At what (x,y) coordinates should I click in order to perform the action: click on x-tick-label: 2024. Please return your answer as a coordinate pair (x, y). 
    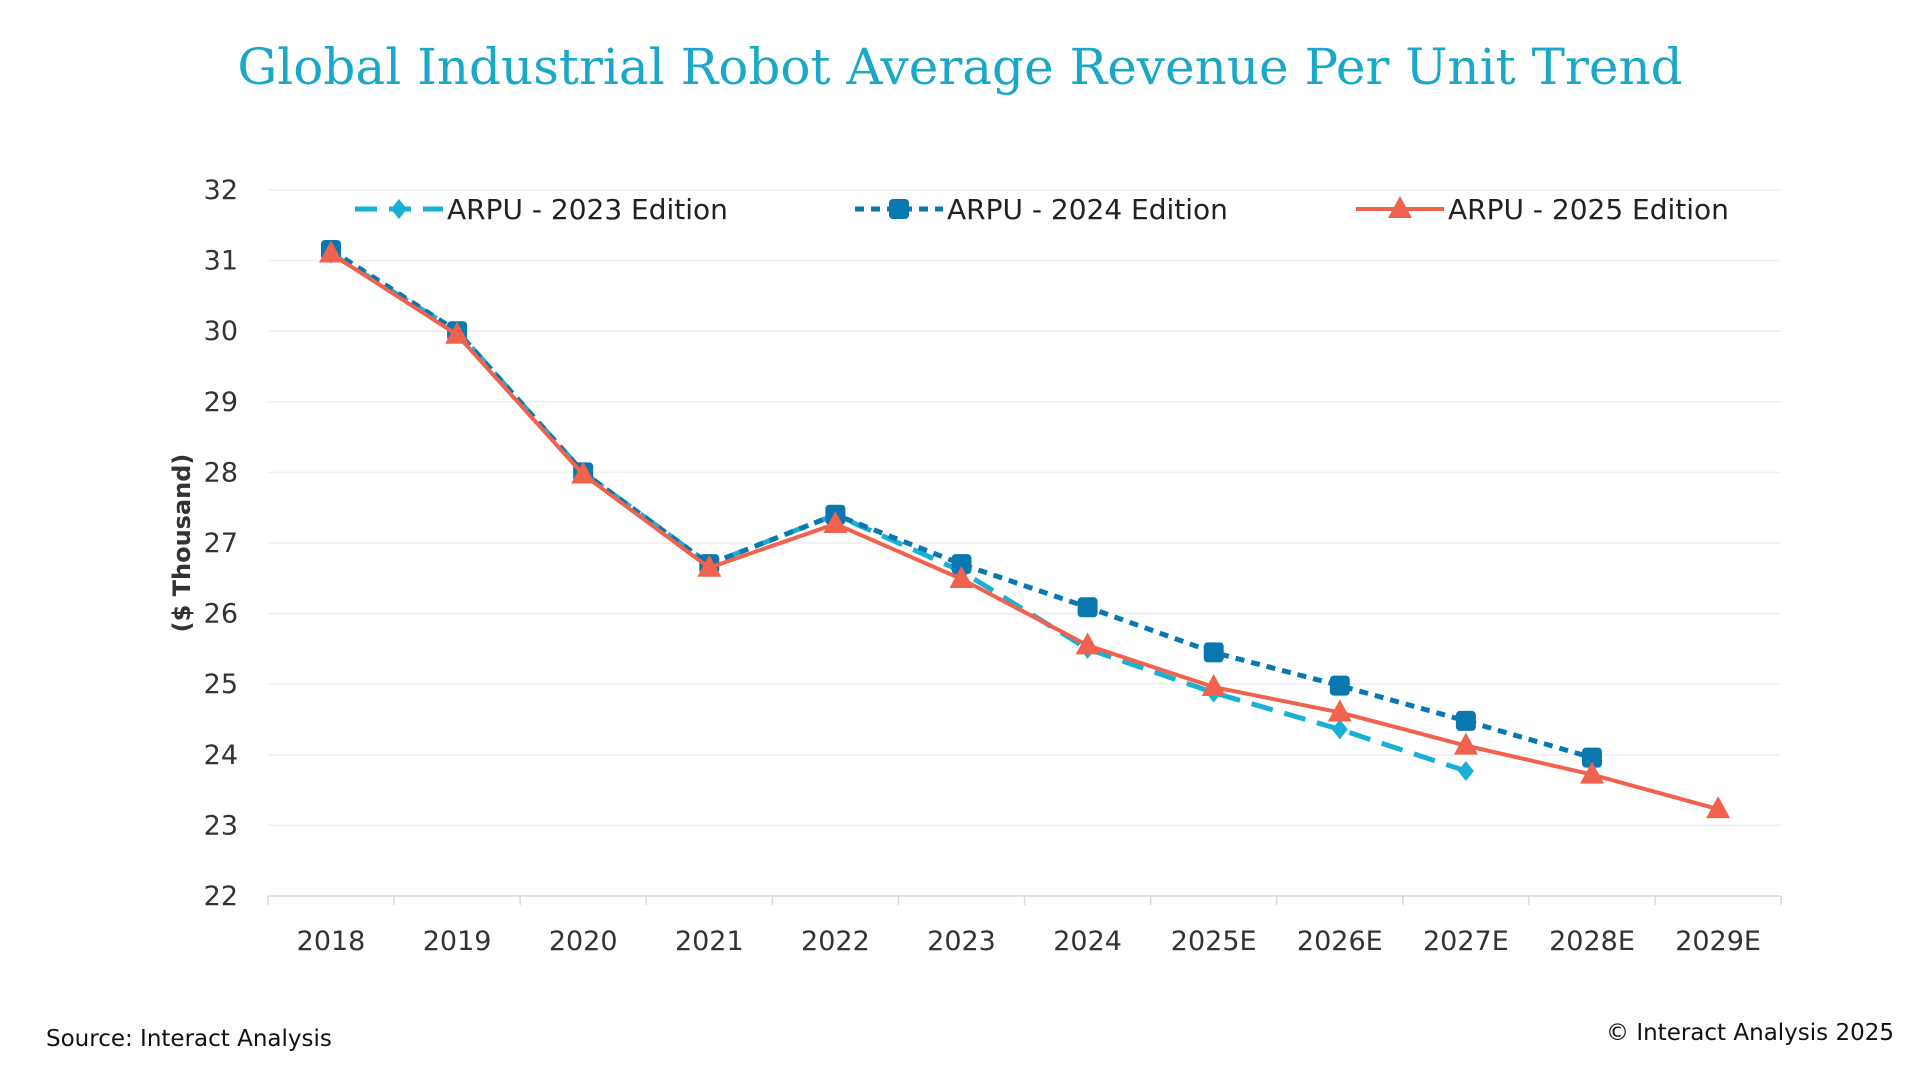
    Looking at the image, I should click on (1087, 941).